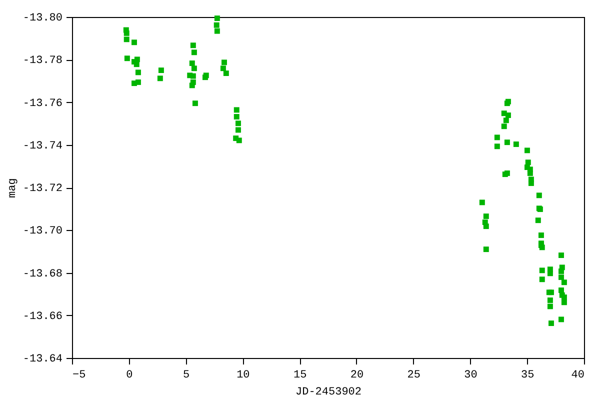  I want to click on y-tick-label: -13.78, so click(42, 61).